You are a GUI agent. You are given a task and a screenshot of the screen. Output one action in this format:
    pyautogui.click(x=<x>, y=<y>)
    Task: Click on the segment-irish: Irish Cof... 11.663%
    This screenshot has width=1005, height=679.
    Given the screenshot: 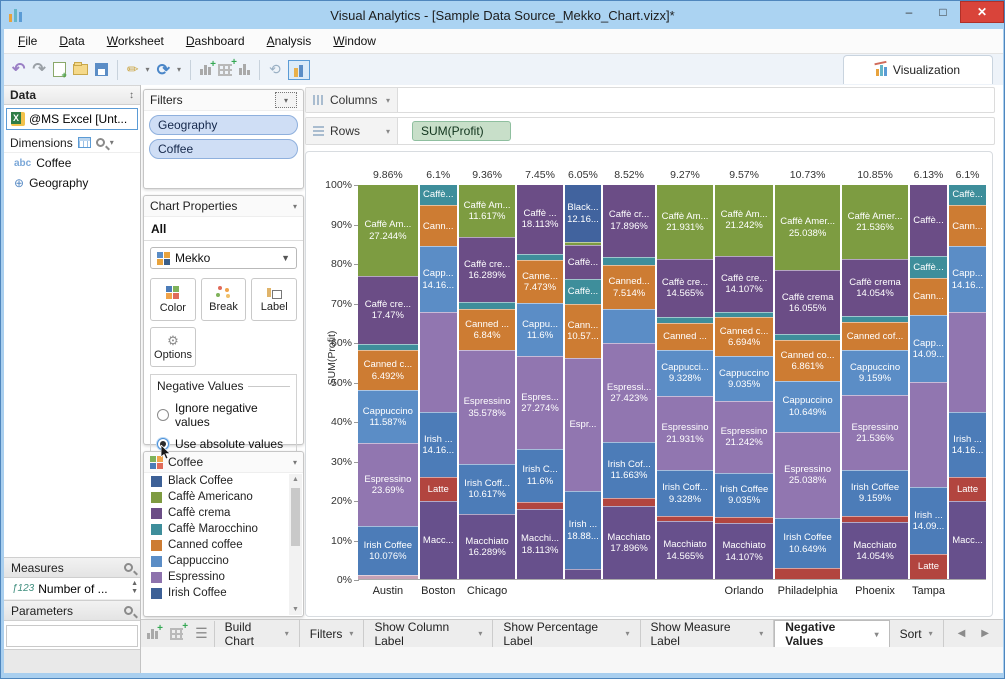 What is the action you would take?
    pyautogui.click(x=629, y=470)
    